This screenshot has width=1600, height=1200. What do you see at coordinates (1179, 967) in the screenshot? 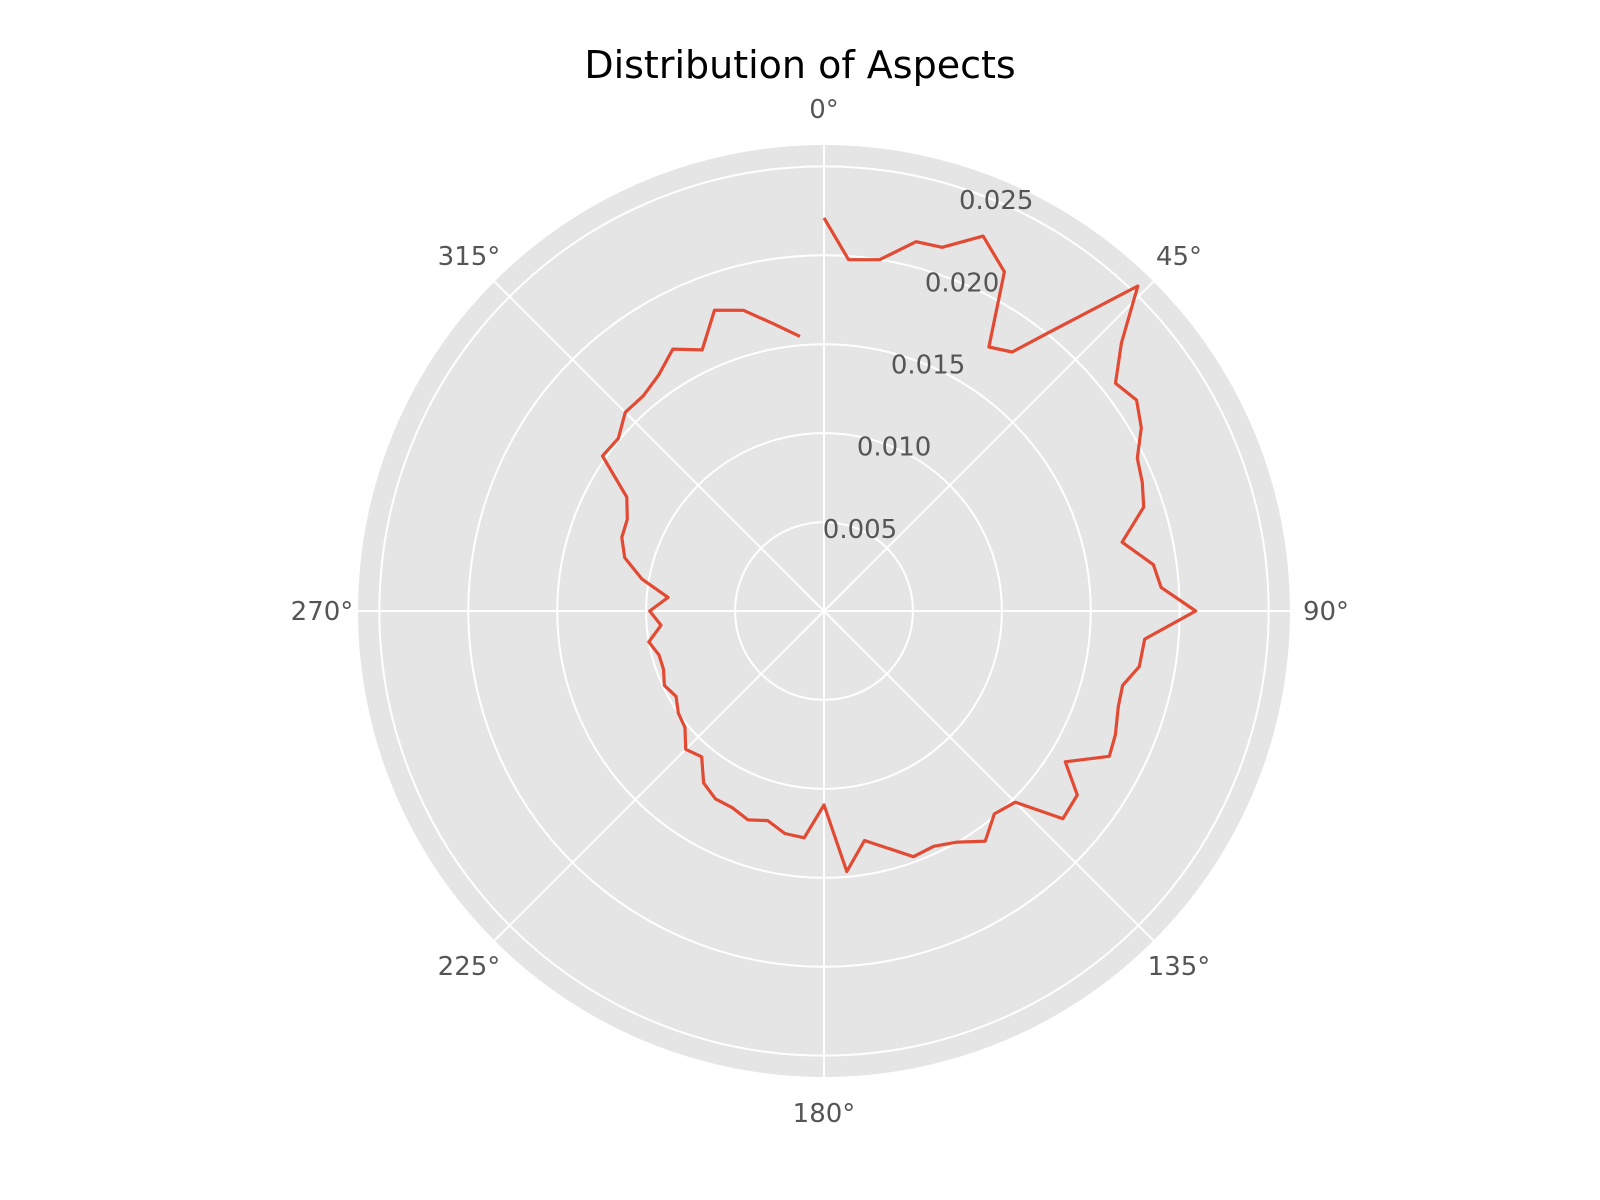
I see `theta-tick-label: 135°` at bounding box center [1179, 967].